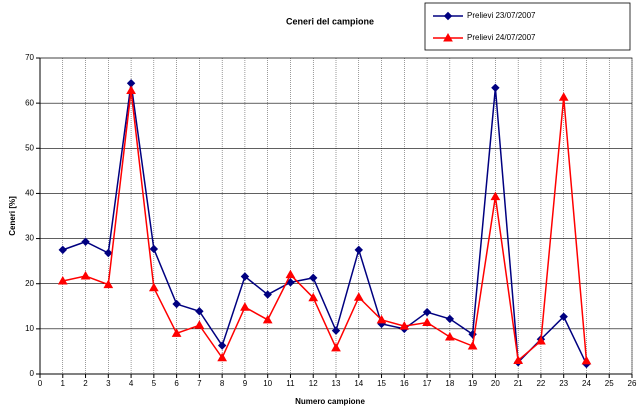 This screenshot has height=408, width=637. Describe the element at coordinates (29, 238) in the screenshot. I see `y-tick-label: 30` at that location.